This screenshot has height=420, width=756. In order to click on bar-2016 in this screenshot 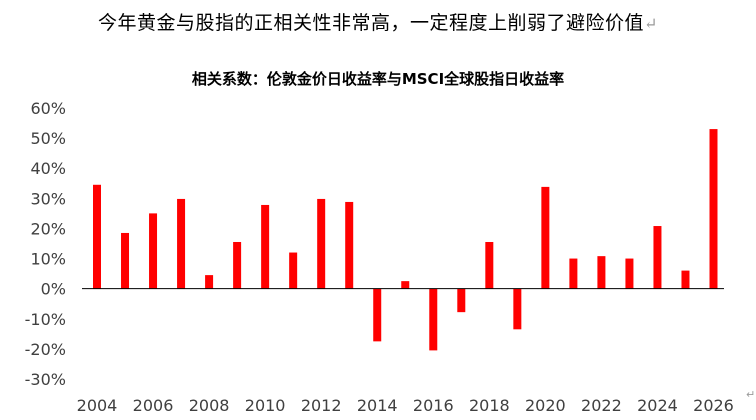, I will do `click(433, 319)`.